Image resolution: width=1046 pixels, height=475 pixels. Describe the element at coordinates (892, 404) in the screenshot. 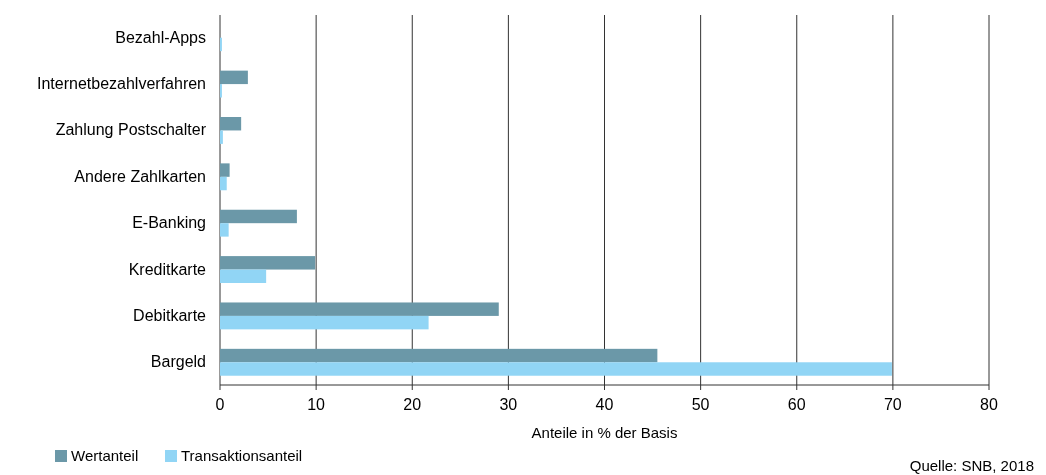

I see `x-tick-label: 70` at that location.